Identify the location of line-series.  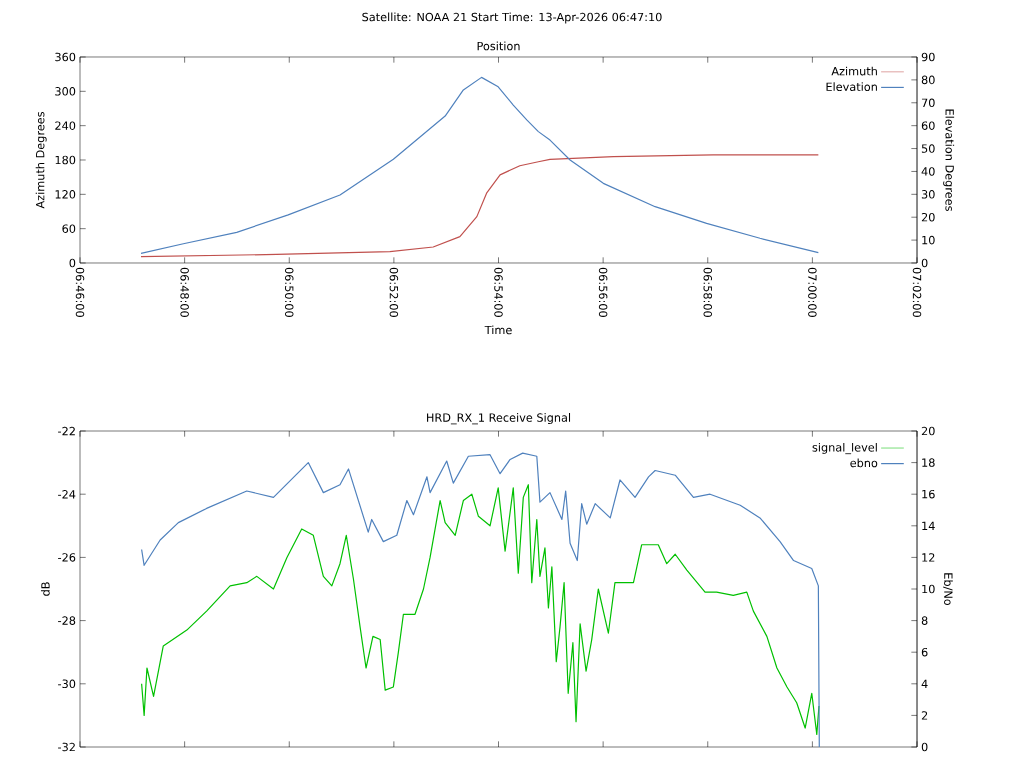
(479, 206).